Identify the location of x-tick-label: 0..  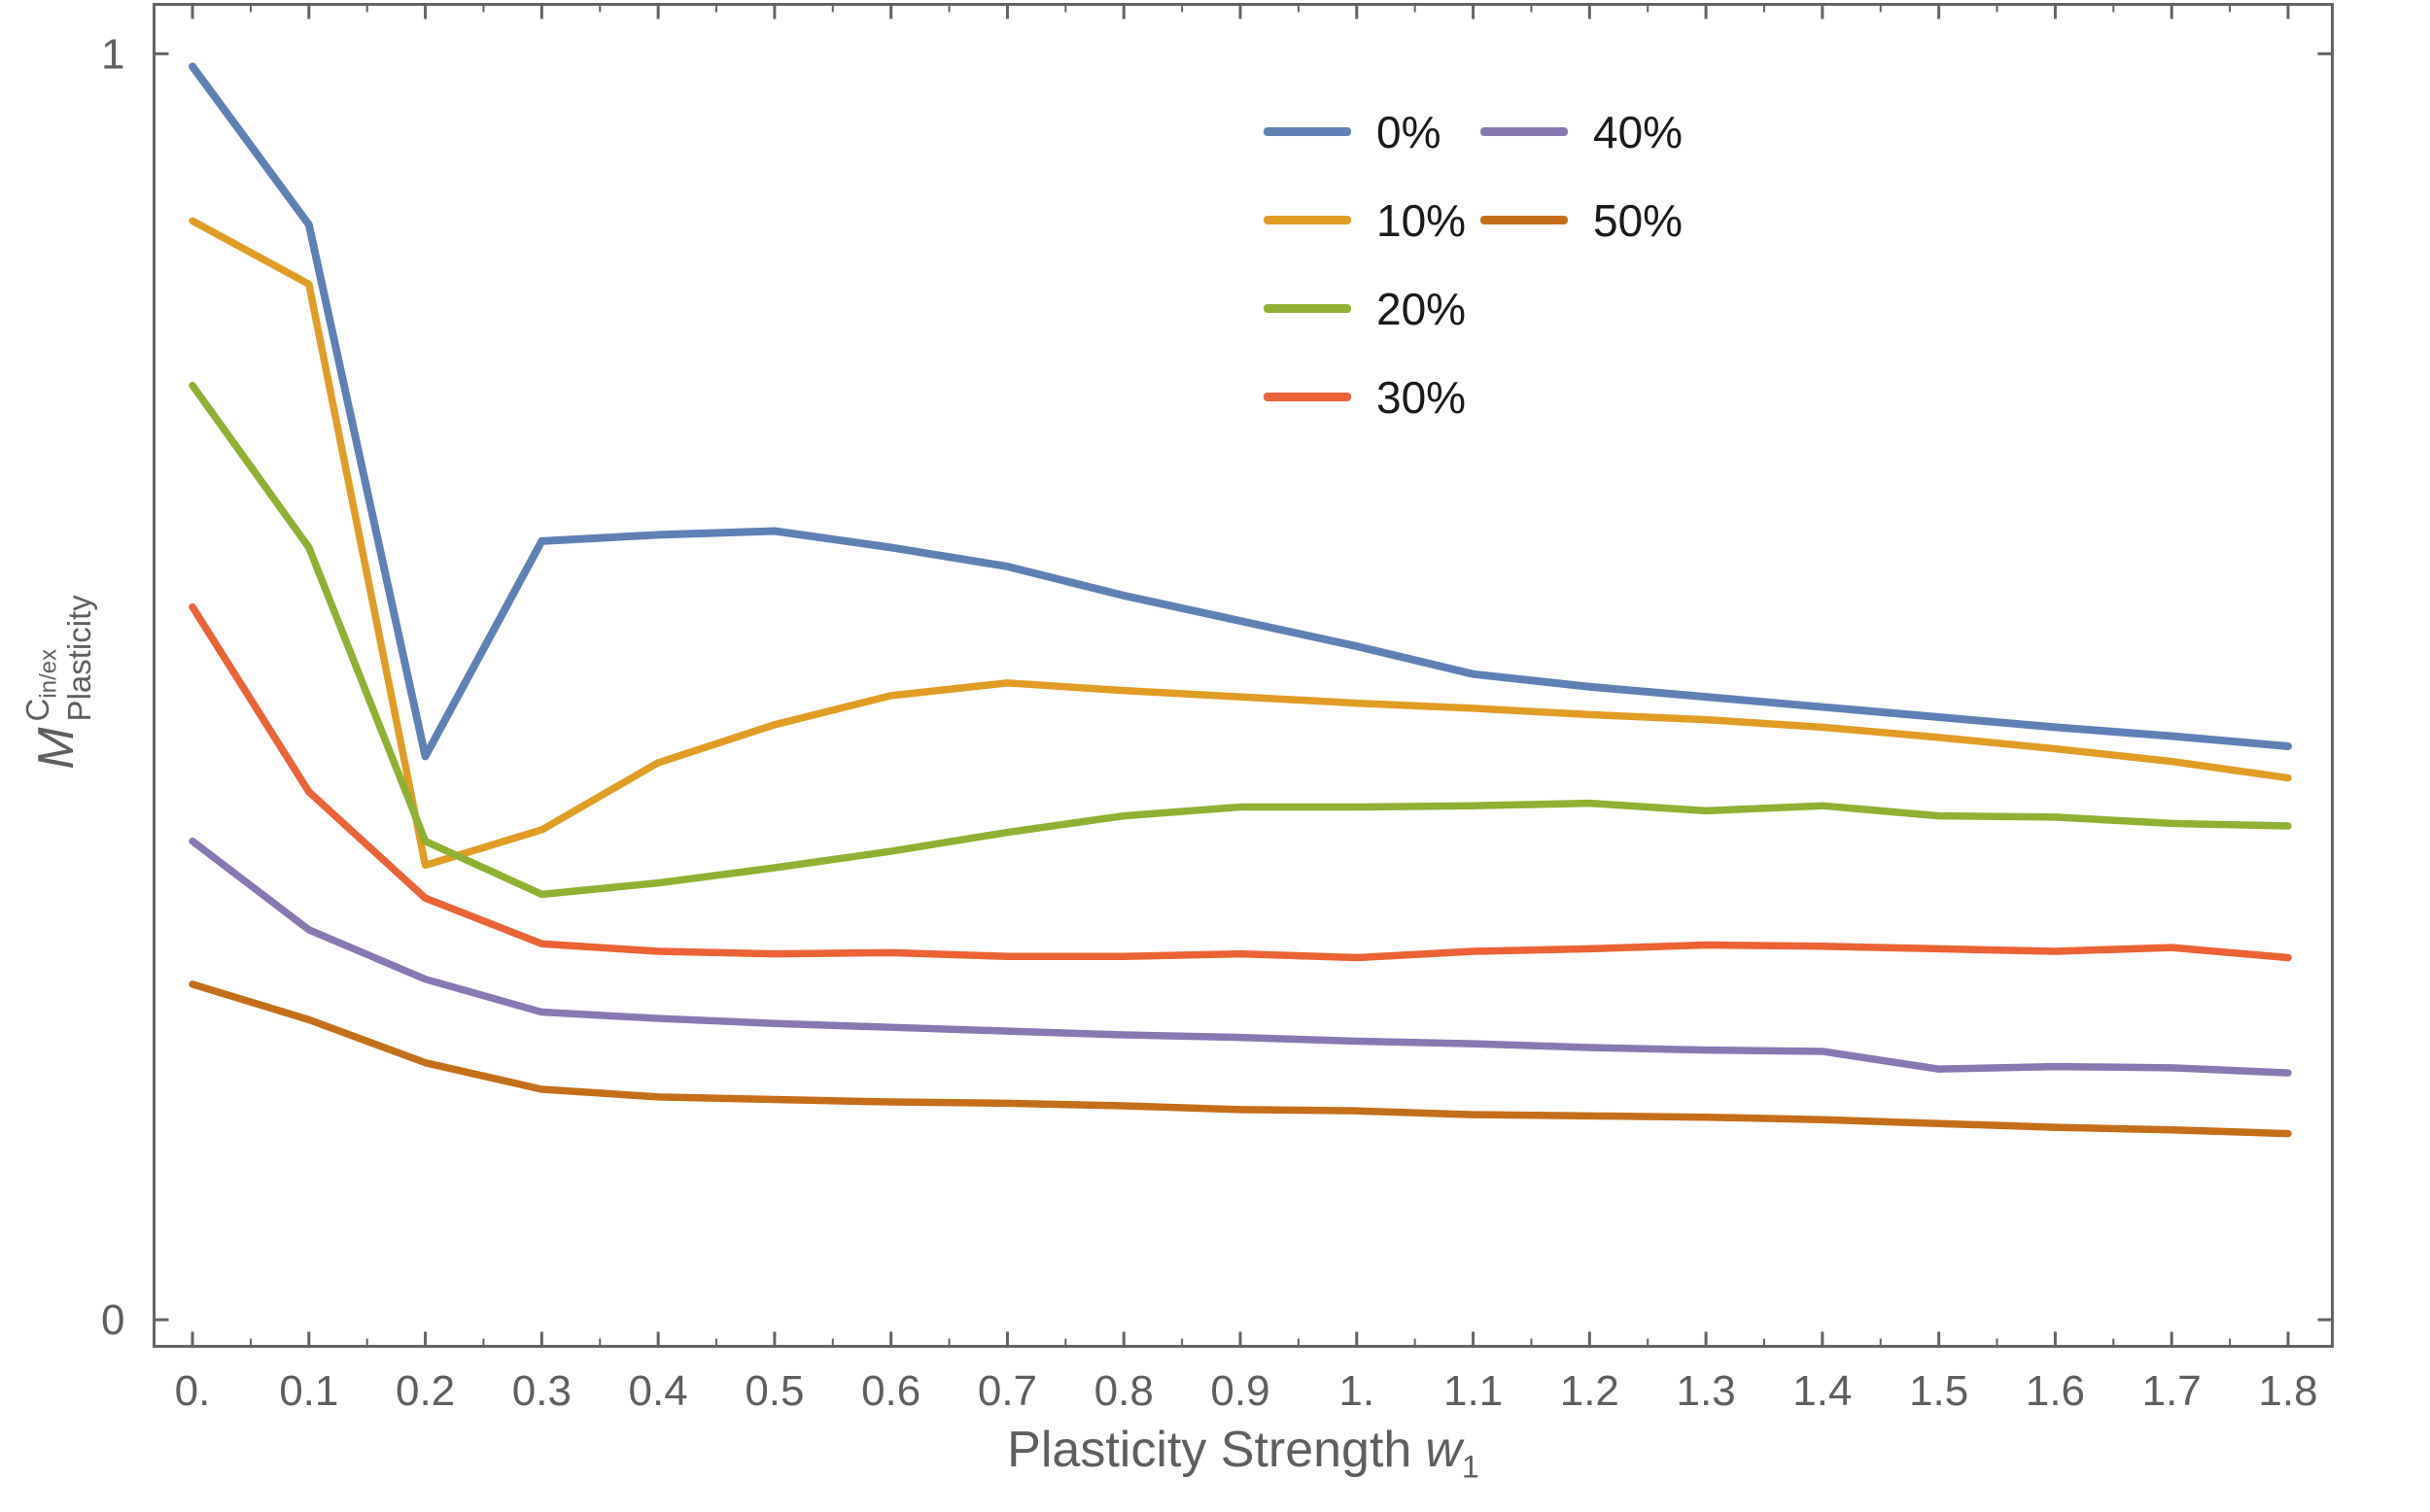
(193, 1391).